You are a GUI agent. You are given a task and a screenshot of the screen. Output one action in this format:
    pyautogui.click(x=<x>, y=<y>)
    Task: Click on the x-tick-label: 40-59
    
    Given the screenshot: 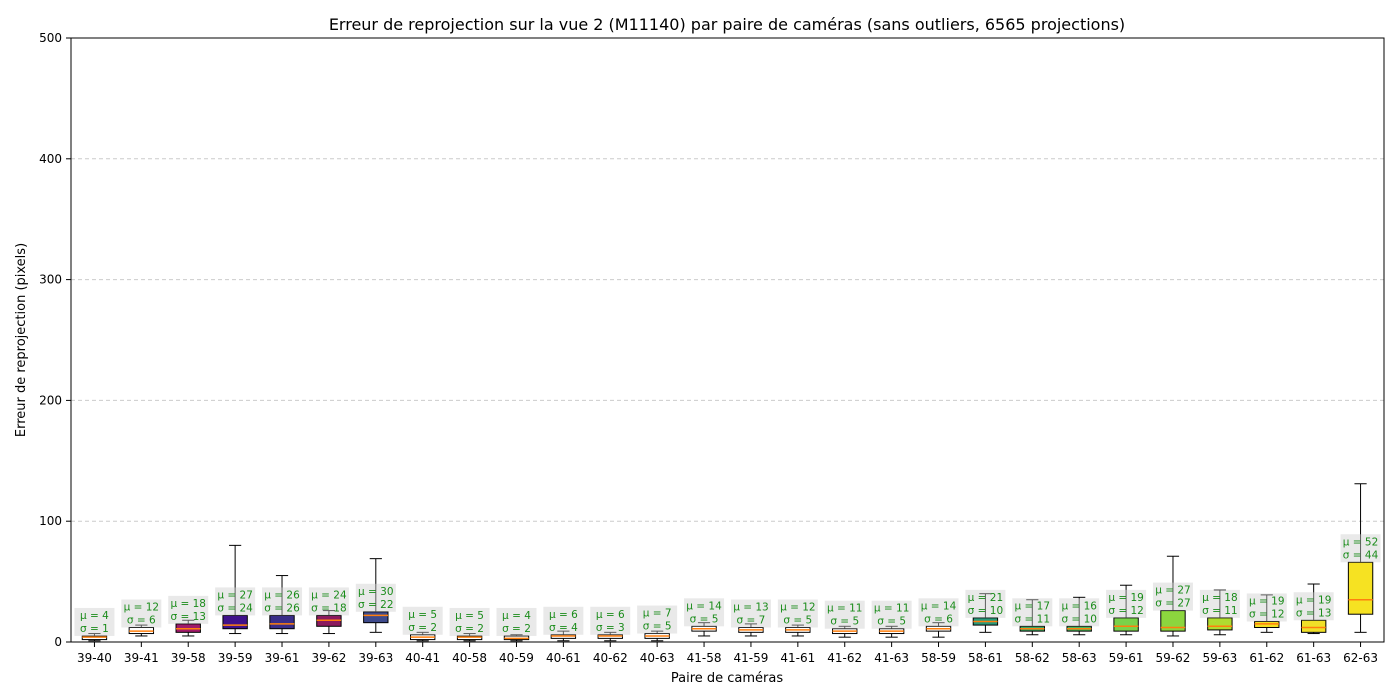 What is the action you would take?
    pyautogui.click(x=516, y=658)
    